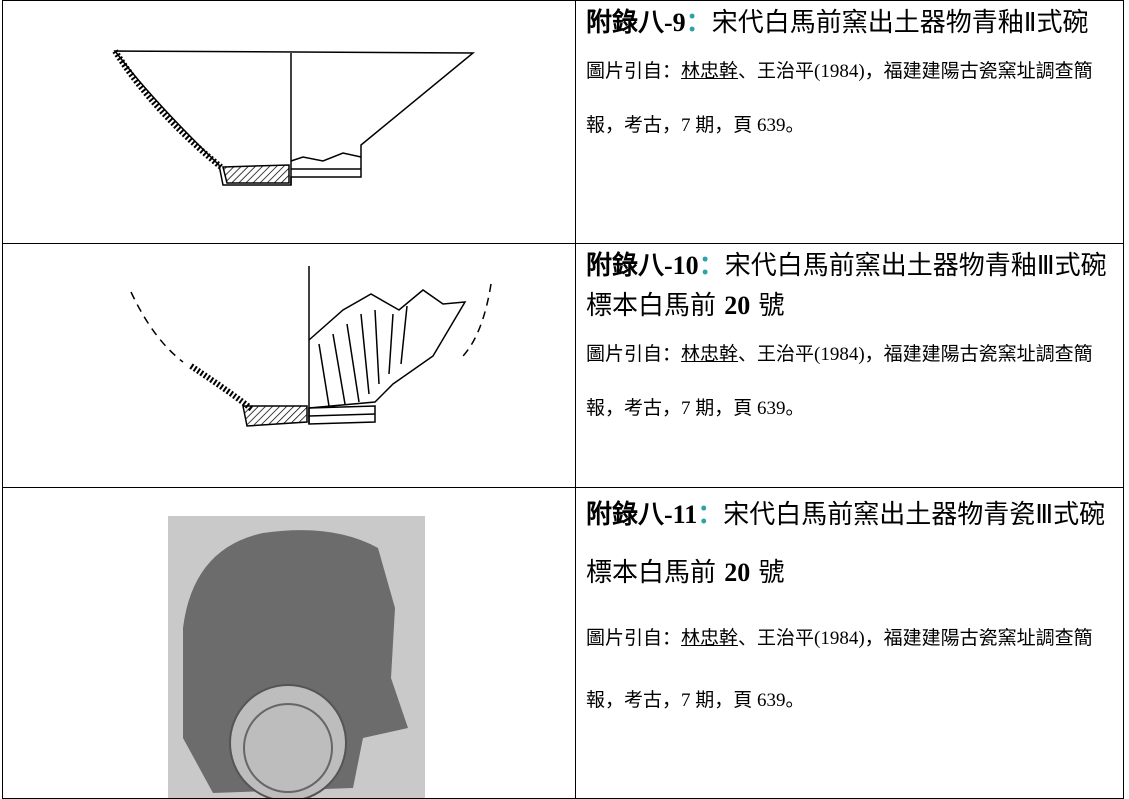  I want to click on caption-text: 宋代白馬前窯出土器物青釉Ⅲ式碗標本白馬前, so click(846, 286).